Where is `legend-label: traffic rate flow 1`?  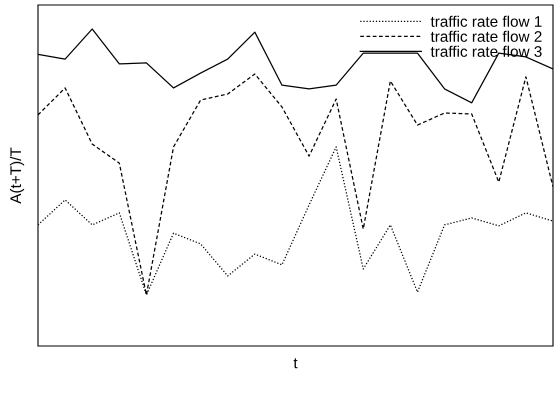 legend-label: traffic rate flow 1 is located at coordinates (486, 21).